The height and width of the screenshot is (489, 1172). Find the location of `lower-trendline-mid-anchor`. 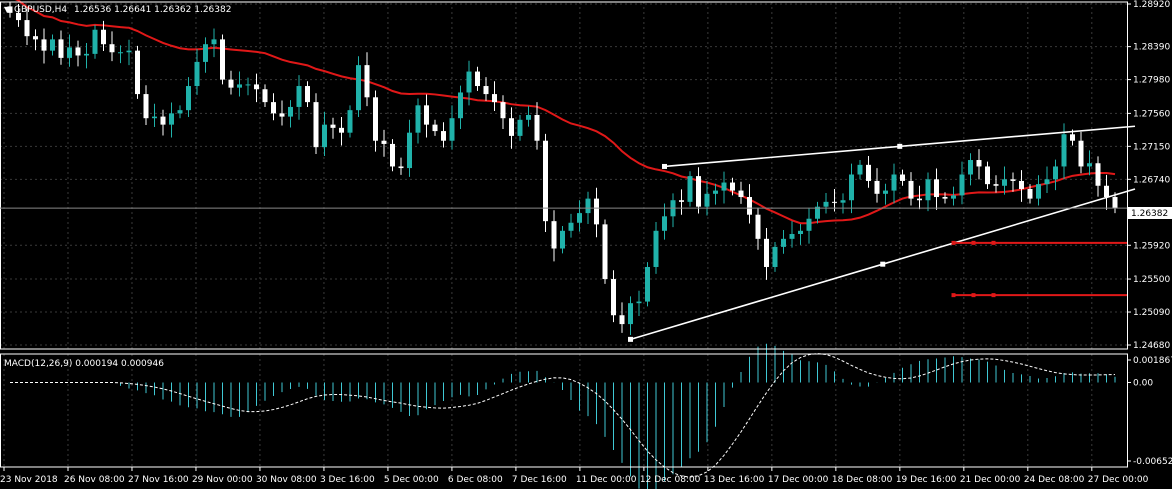

lower-trendline-mid-anchor is located at coordinates (883, 264).